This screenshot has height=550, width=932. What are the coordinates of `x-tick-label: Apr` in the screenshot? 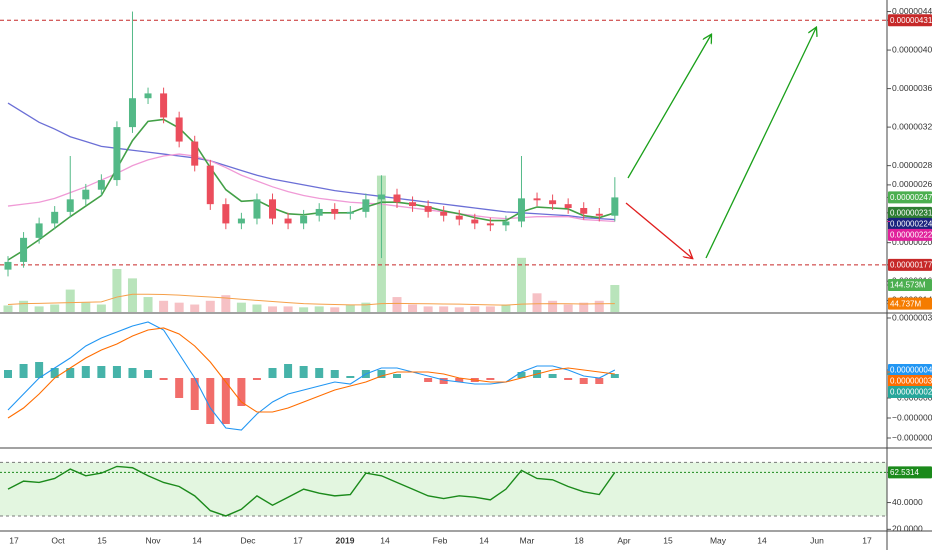 It's located at (623, 540).